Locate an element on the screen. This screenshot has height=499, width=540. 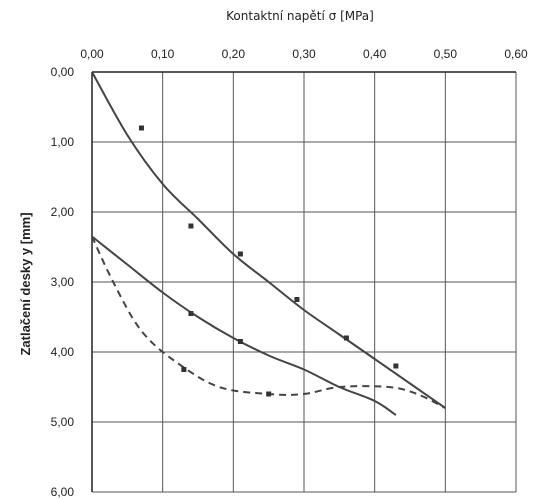
chart-title: Kontaktní napětí σ [MPa] is located at coordinates (300, 16).